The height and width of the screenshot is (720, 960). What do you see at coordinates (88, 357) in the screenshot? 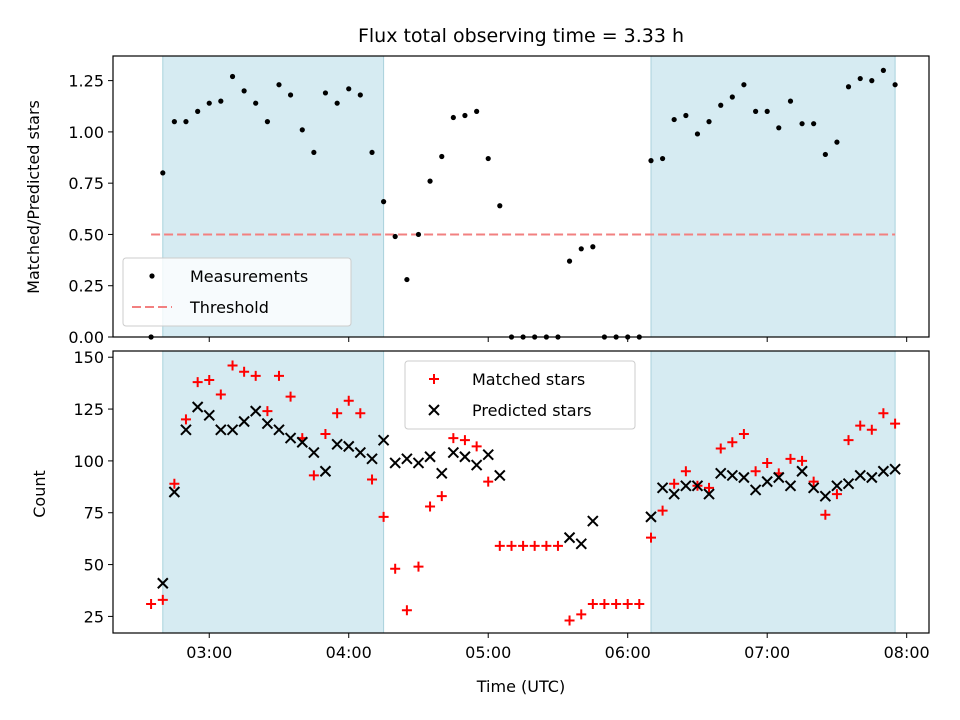
I see `count-y-tick-label: 150` at bounding box center [88, 357].